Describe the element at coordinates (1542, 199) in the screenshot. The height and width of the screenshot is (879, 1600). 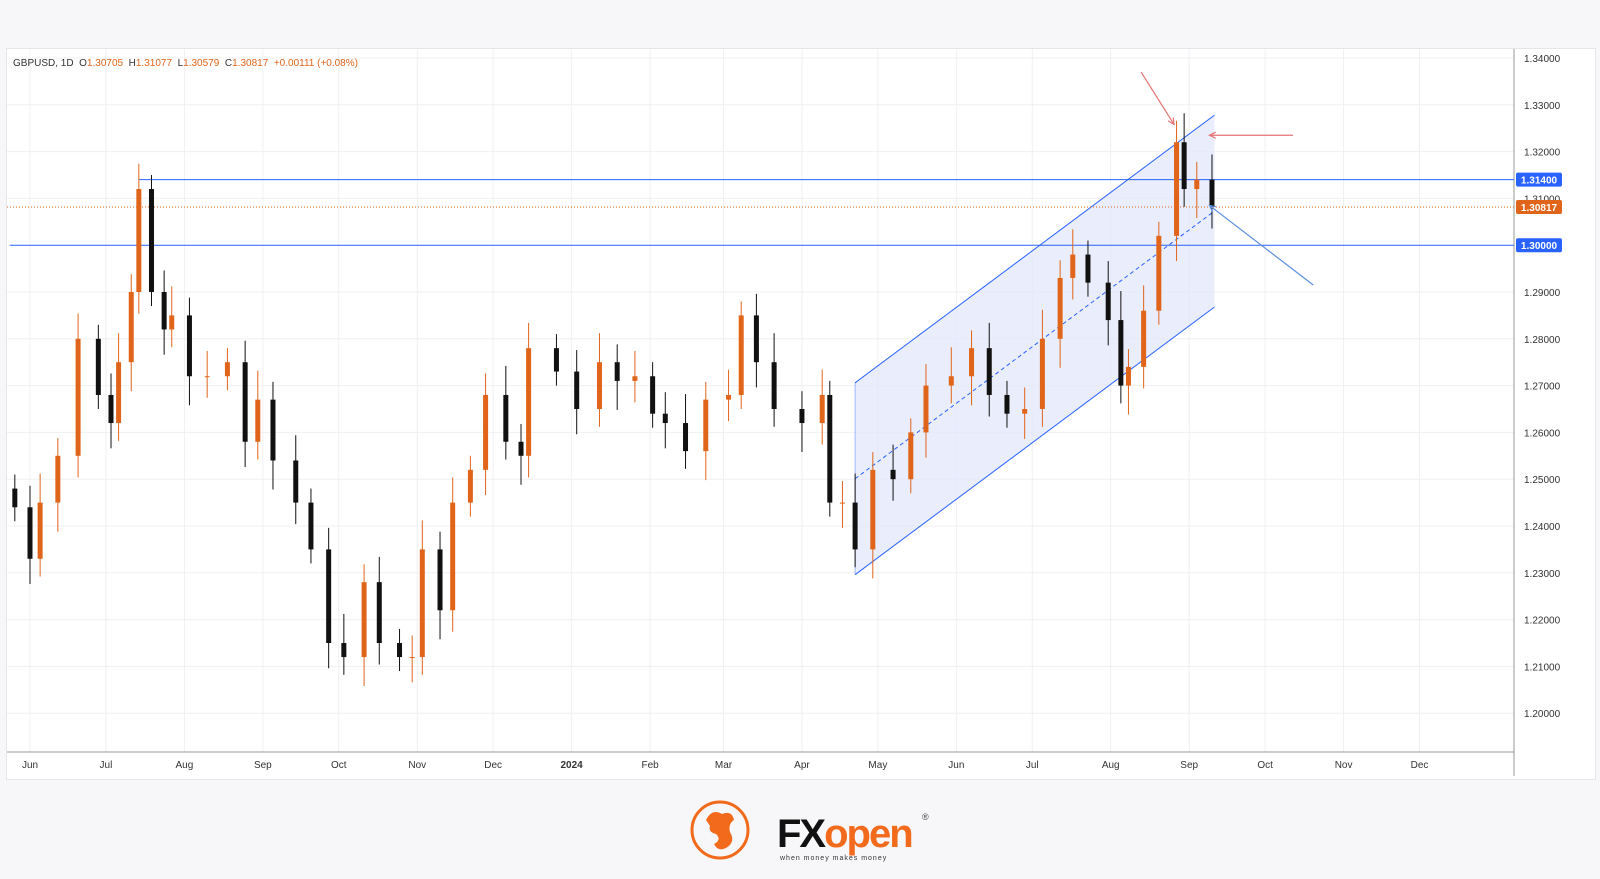
I see `y-tick-label: 1.31000` at that location.